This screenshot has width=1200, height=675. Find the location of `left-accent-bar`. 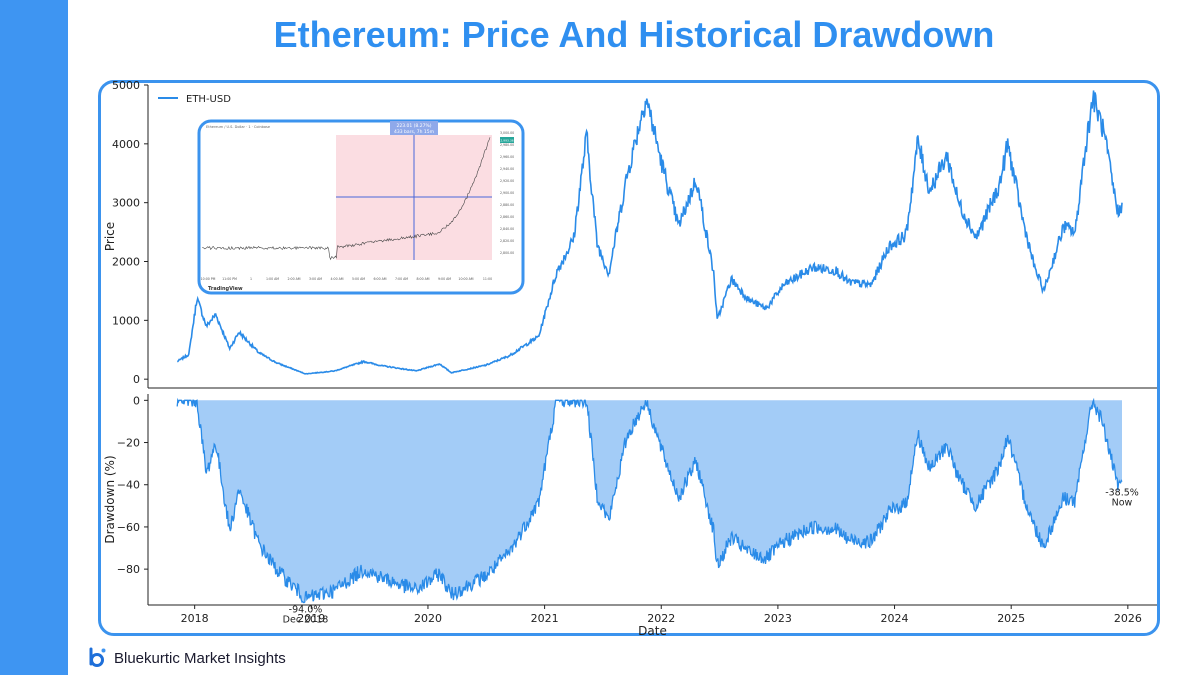

left-accent-bar is located at coordinates (34, 337).